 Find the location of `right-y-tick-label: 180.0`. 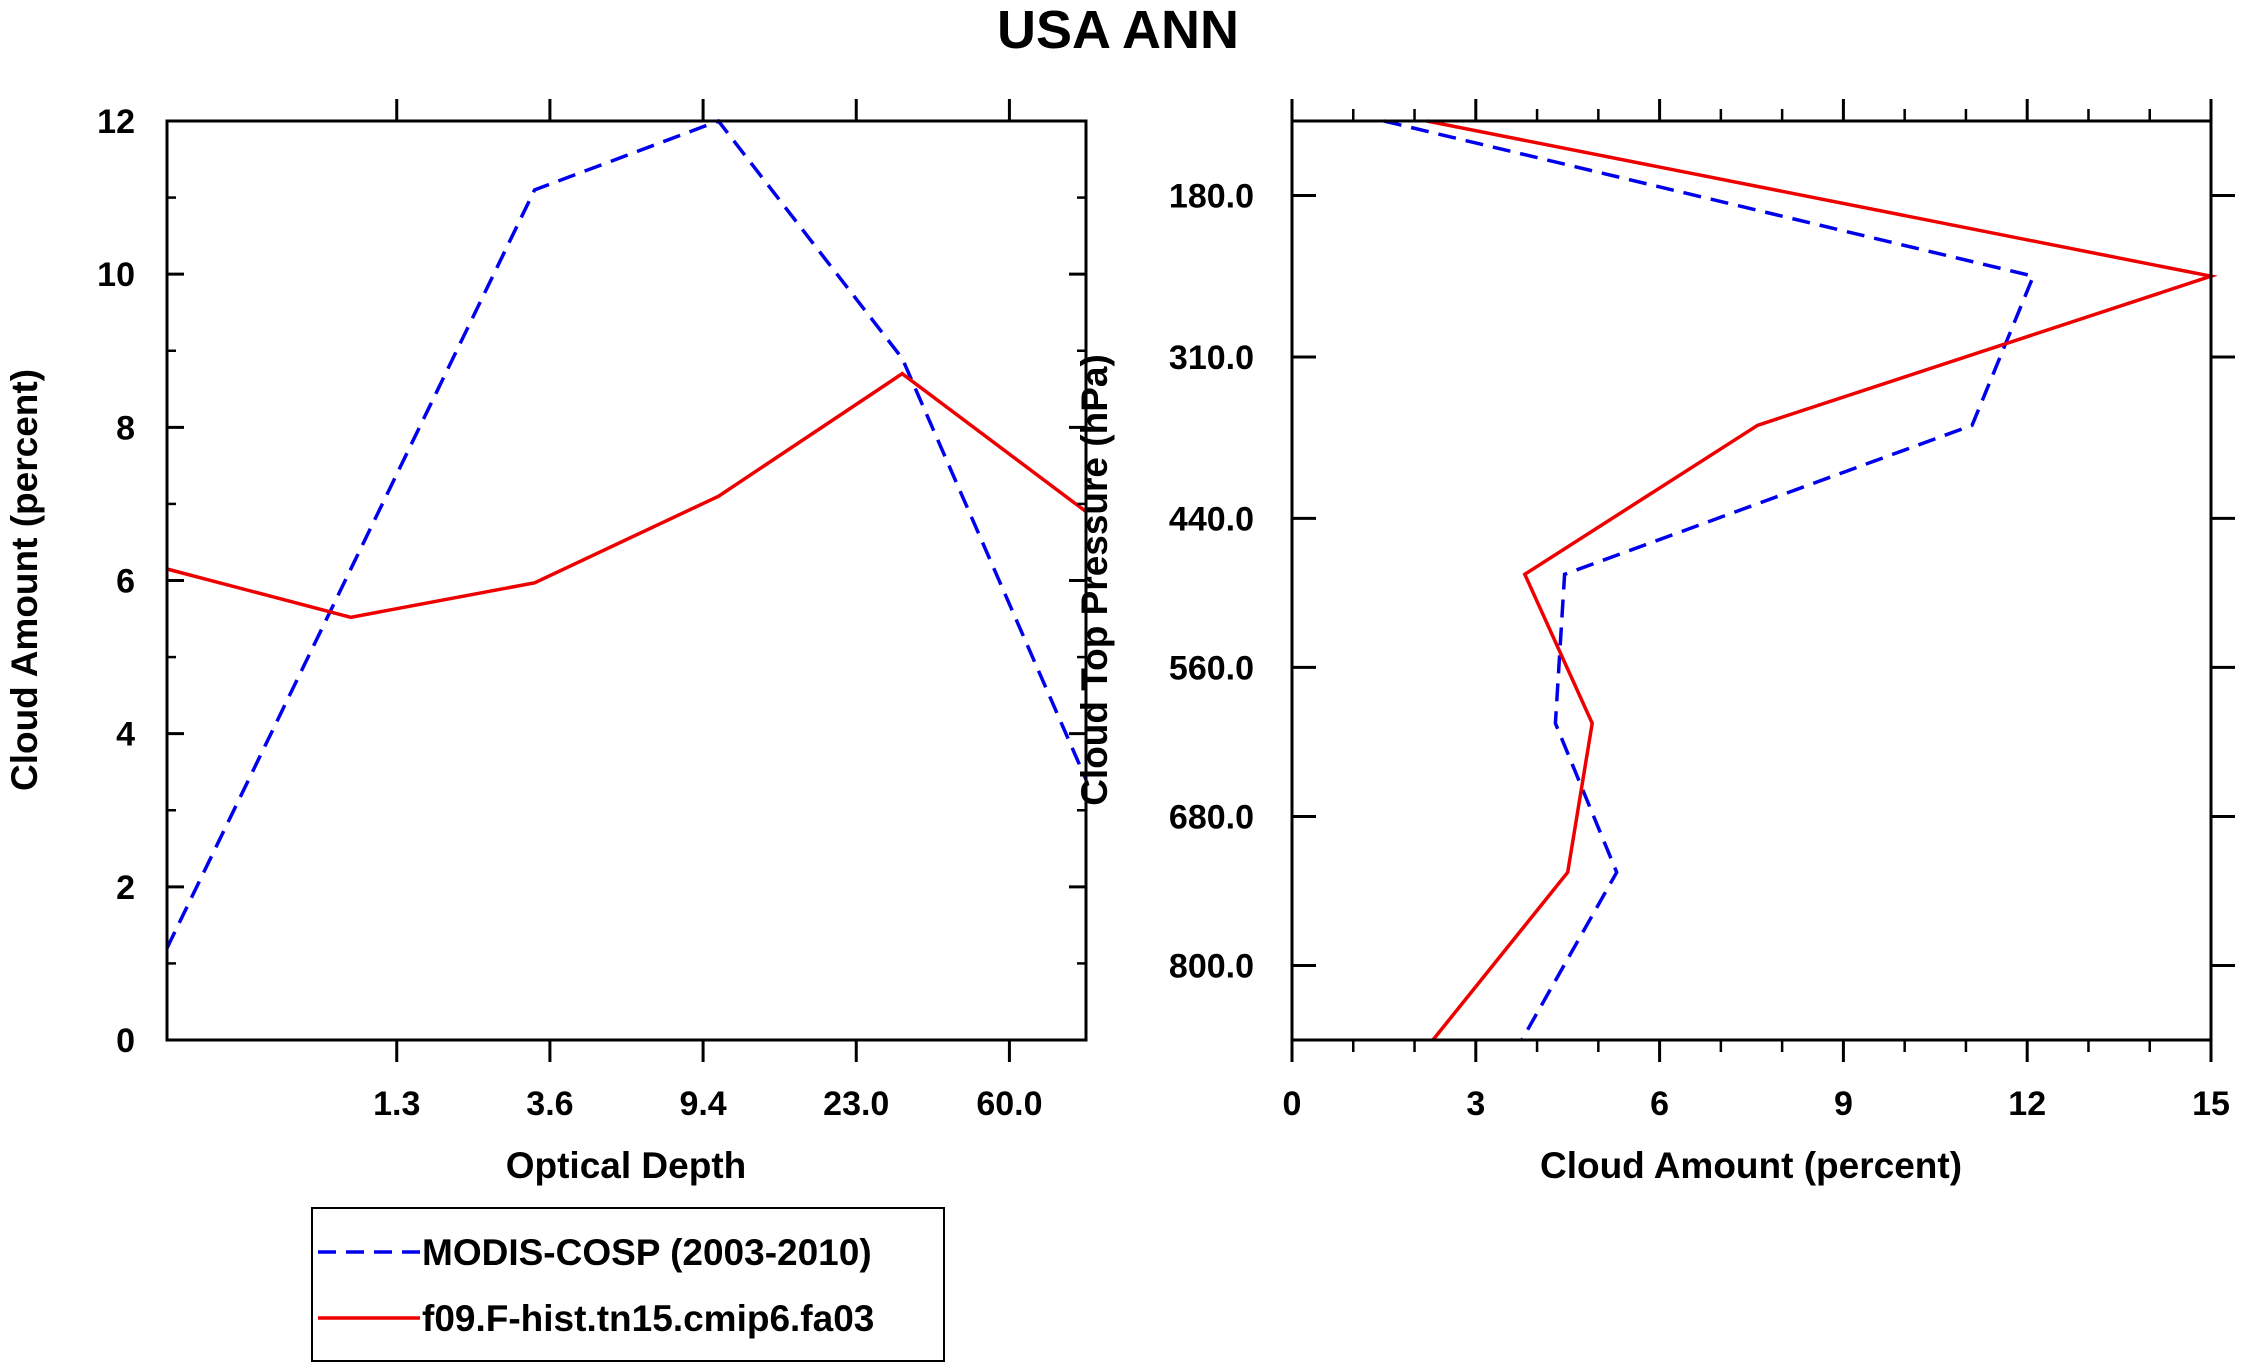

right-y-tick-label: 180.0 is located at coordinates (1211, 197).